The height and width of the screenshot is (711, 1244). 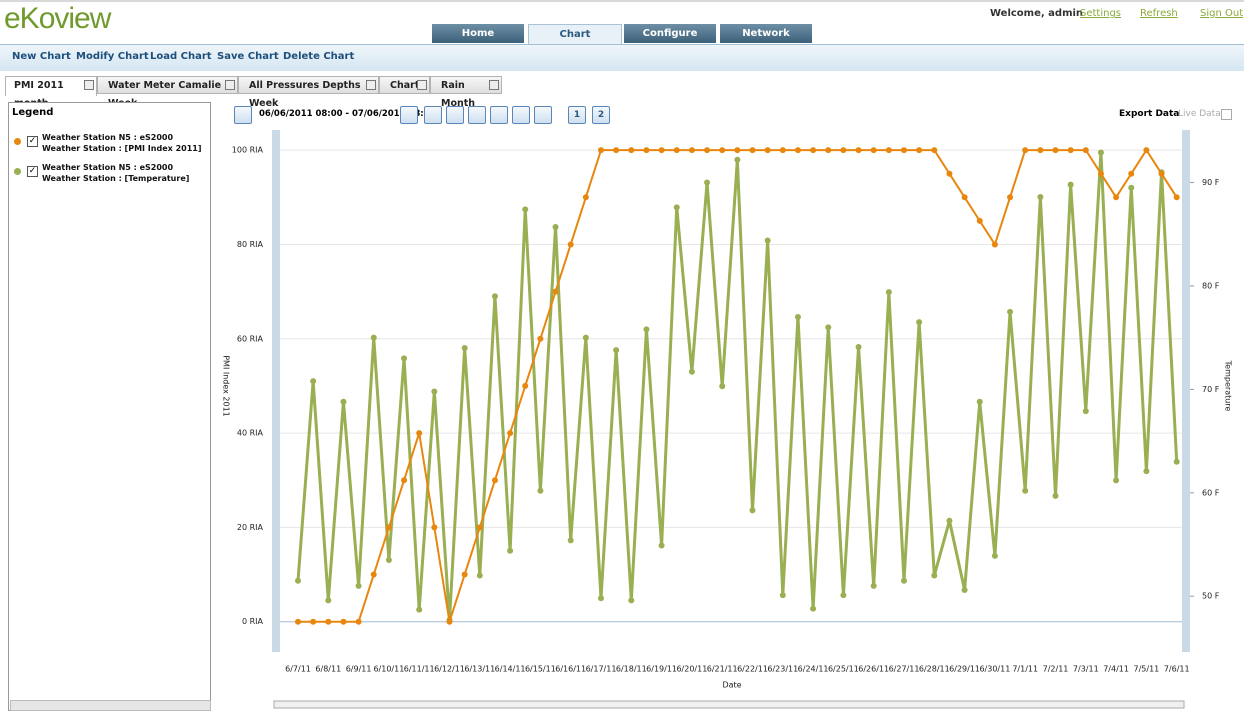 What do you see at coordinates (1199, 114) in the screenshot?
I see `live-data: Live Data` at bounding box center [1199, 114].